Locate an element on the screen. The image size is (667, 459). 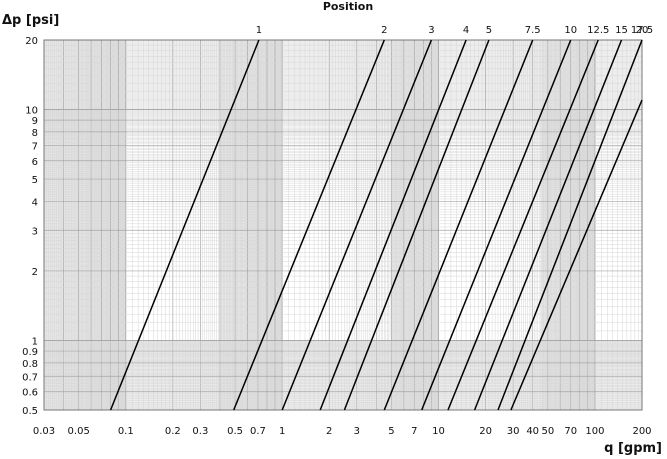
position-label-2: 2 is located at coordinates (384, 30).